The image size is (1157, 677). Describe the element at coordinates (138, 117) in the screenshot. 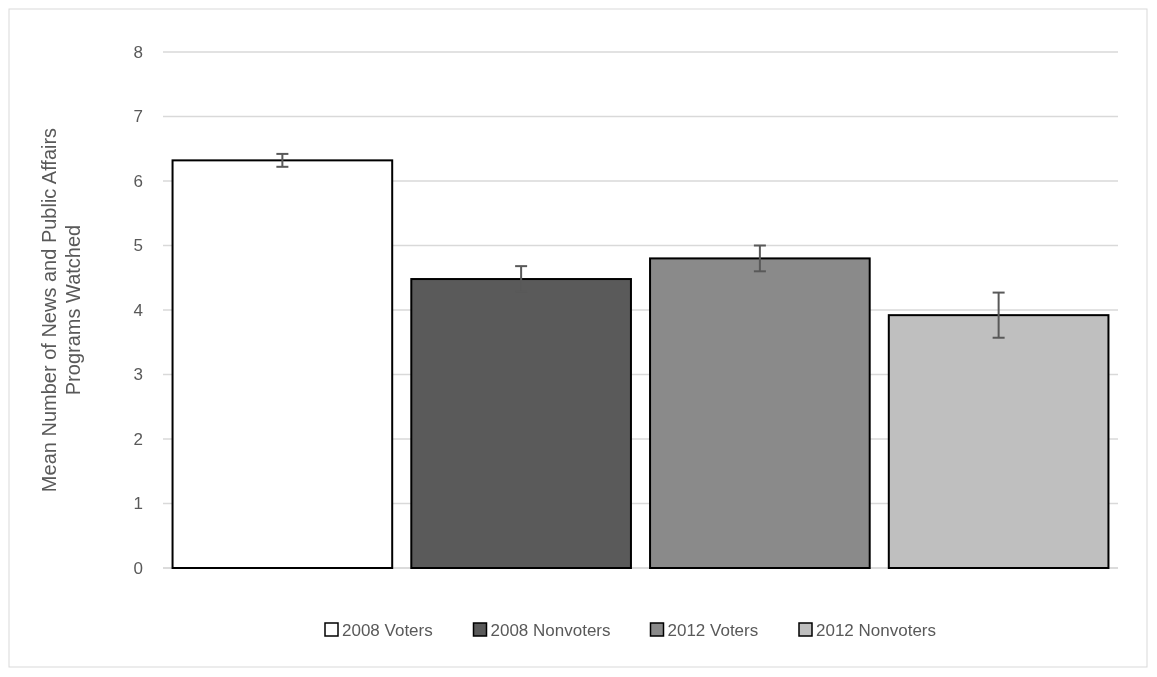

I see `y-tick-label: 7` at that location.